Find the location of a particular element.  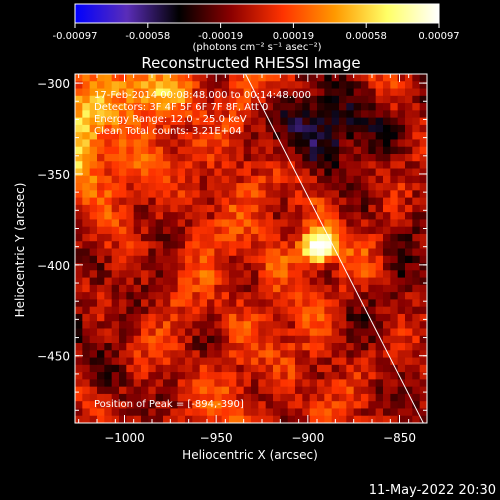

y-tick-label: −450 is located at coordinates (53, 357).